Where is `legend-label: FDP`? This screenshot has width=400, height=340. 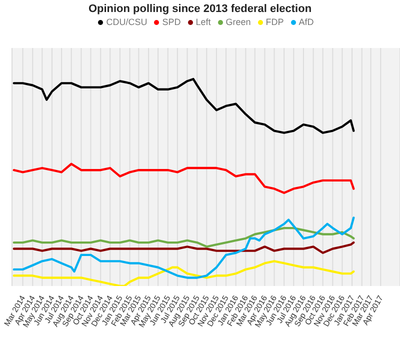 legend-label: FDP is located at coordinates (275, 22).